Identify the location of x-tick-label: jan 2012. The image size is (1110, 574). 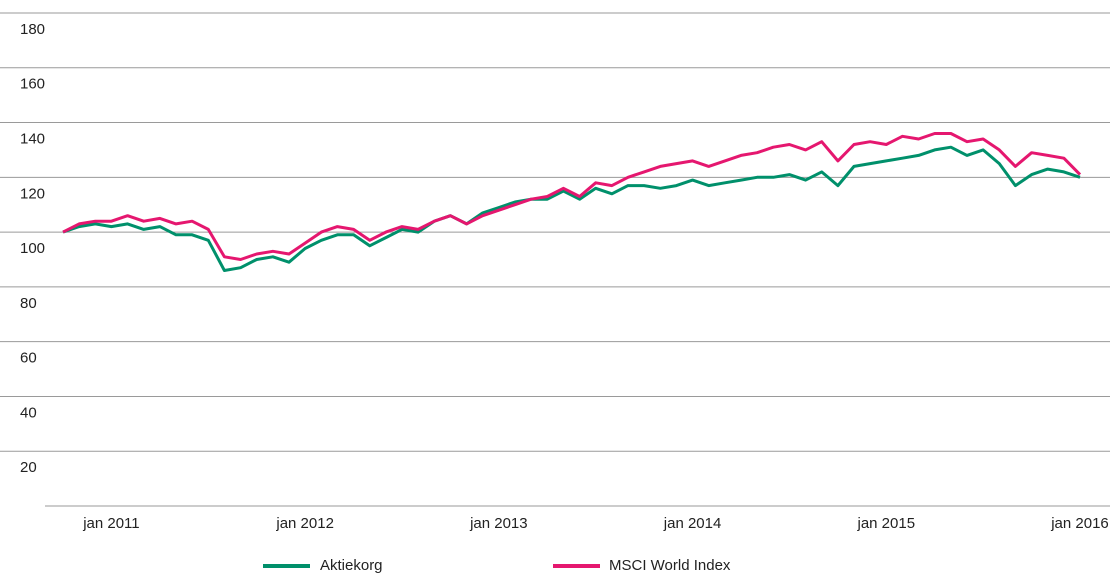
(304, 523).